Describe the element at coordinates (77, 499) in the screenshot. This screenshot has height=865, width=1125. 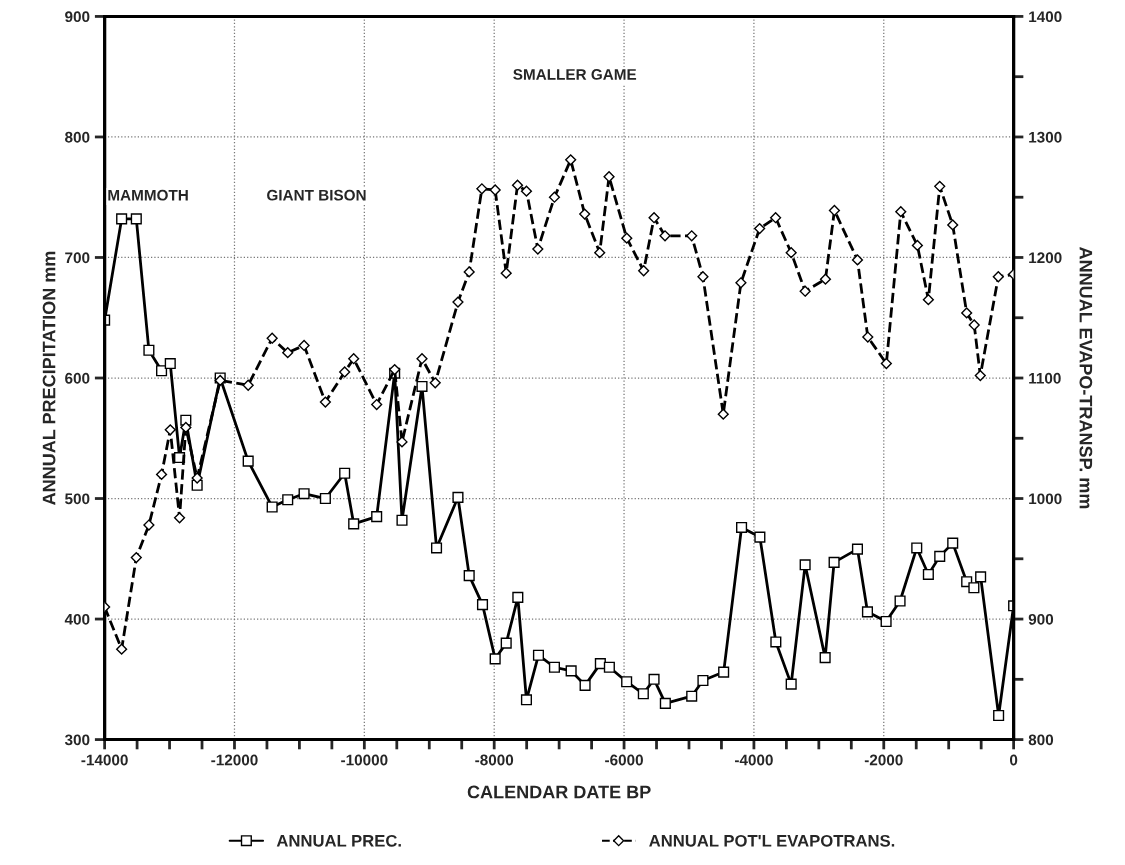
I see `y-tick-label: 500` at that location.